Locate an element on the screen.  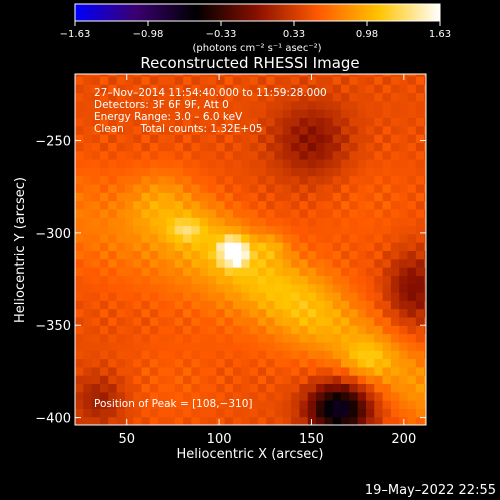
info-line-time: 27–Nov–2014 11:54:40.000 to 11:59:28.000 is located at coordinates (210, 93).